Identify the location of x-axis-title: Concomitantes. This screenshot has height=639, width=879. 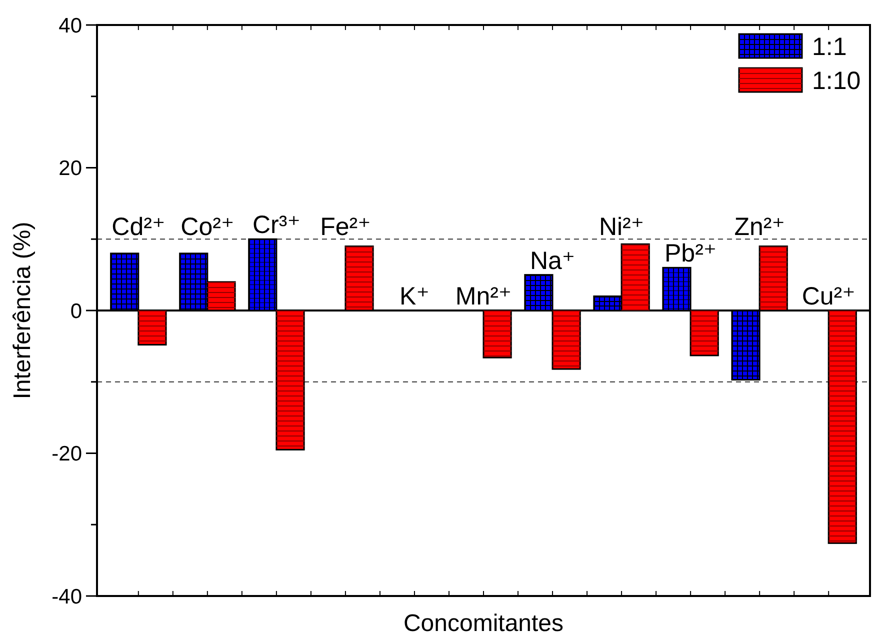
(483, 623).